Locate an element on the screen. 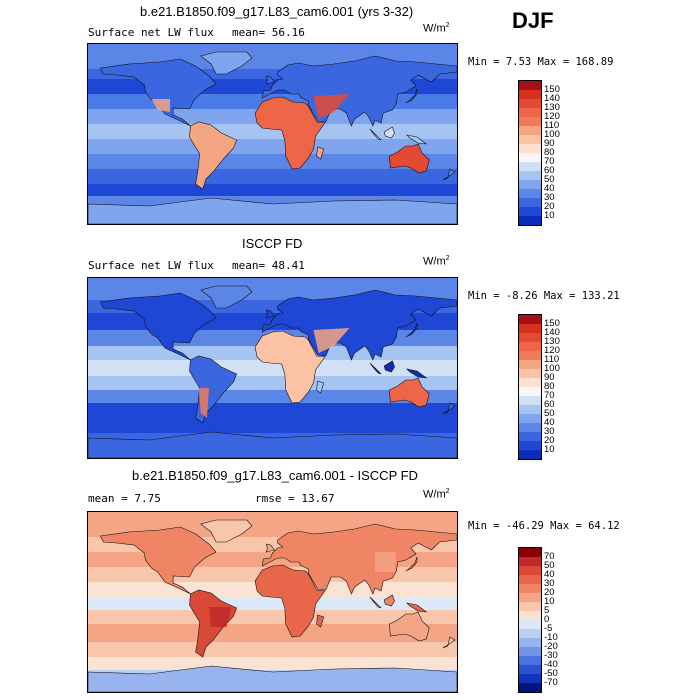 Image resolution: width=700 pixels, height=700 pixels. colorbar-tick-label: 140 is located at coordinates (552, 98).